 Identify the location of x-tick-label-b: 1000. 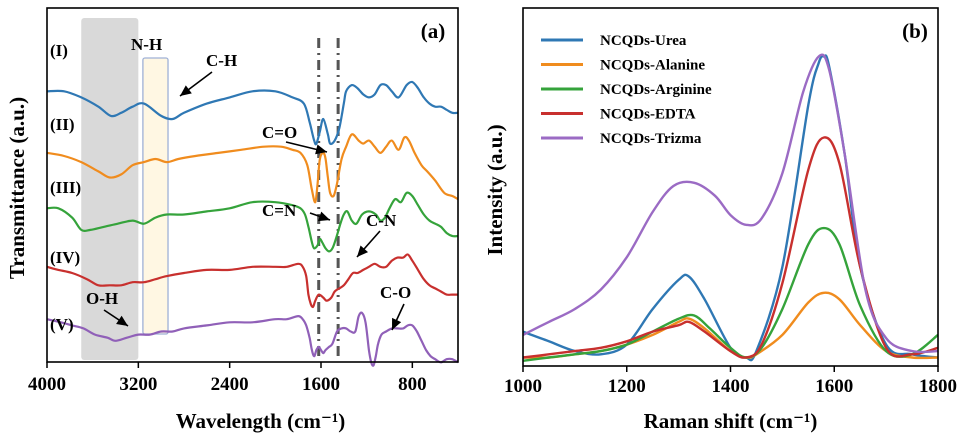
(523, 386).